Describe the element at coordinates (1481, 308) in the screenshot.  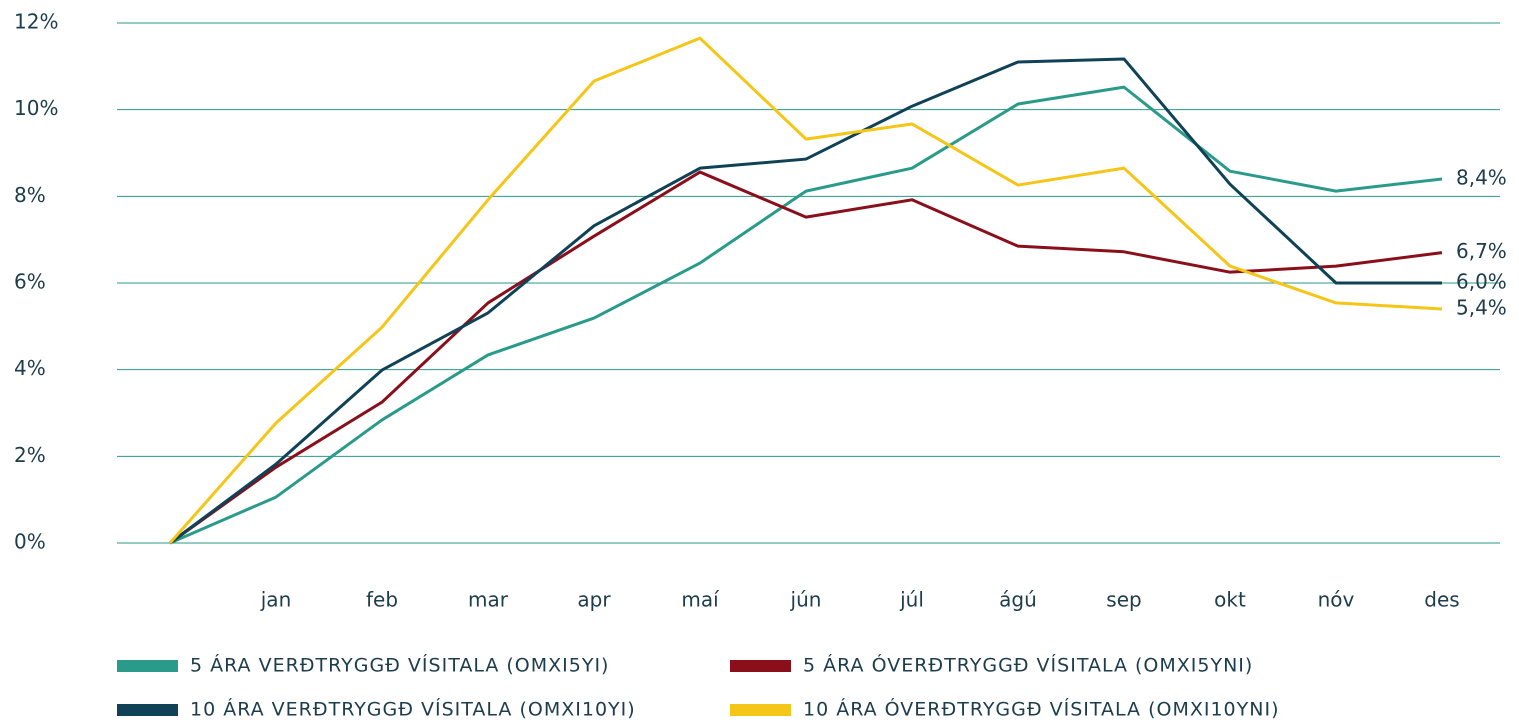
I see `end-label: 5,4%` at that location.